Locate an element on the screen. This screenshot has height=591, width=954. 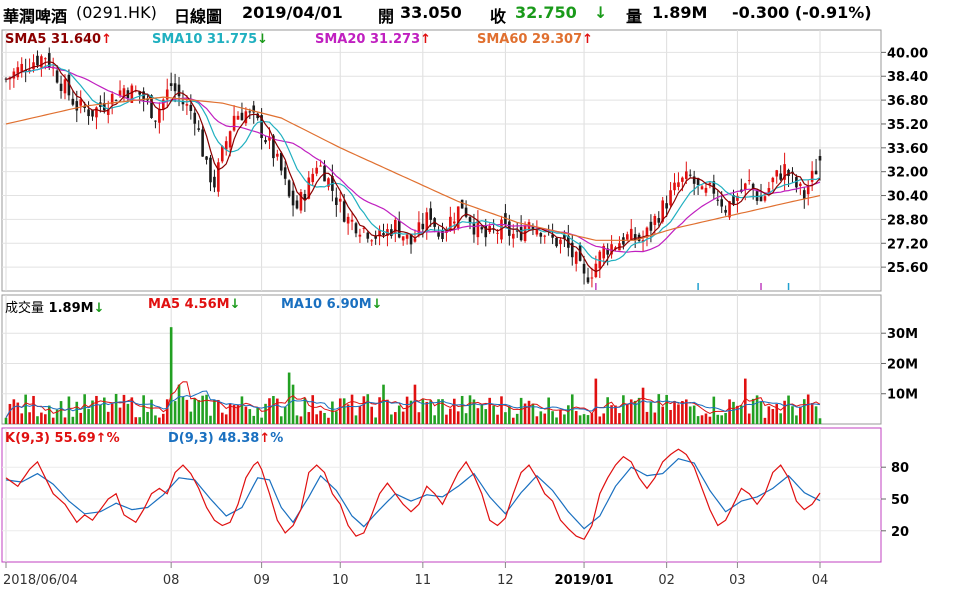
volume-label: 量 is located at coordinates (634, 16).